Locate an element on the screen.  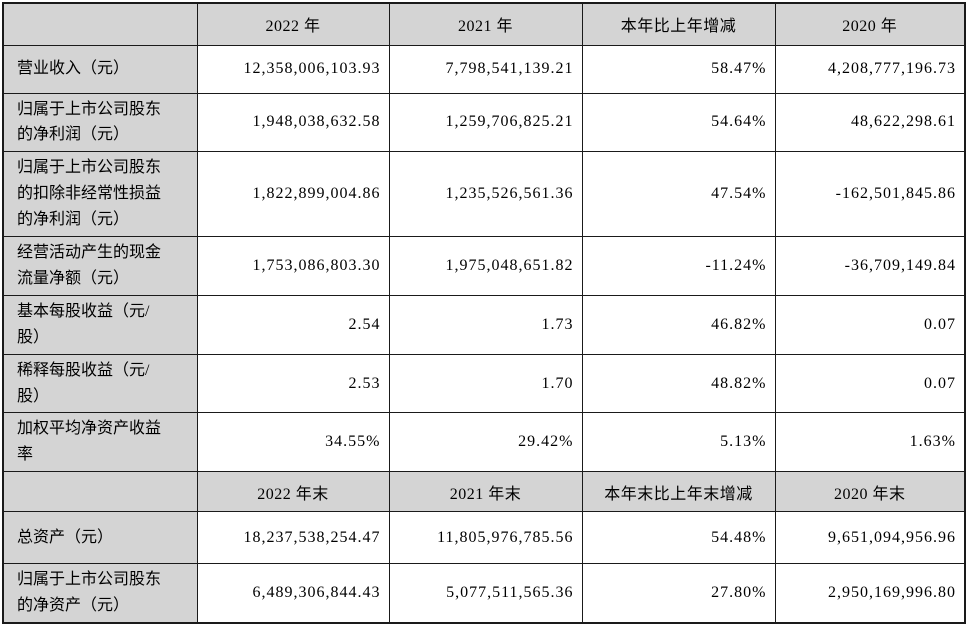
row-label: 营业收入（元） is located at coordinates (100, 69).